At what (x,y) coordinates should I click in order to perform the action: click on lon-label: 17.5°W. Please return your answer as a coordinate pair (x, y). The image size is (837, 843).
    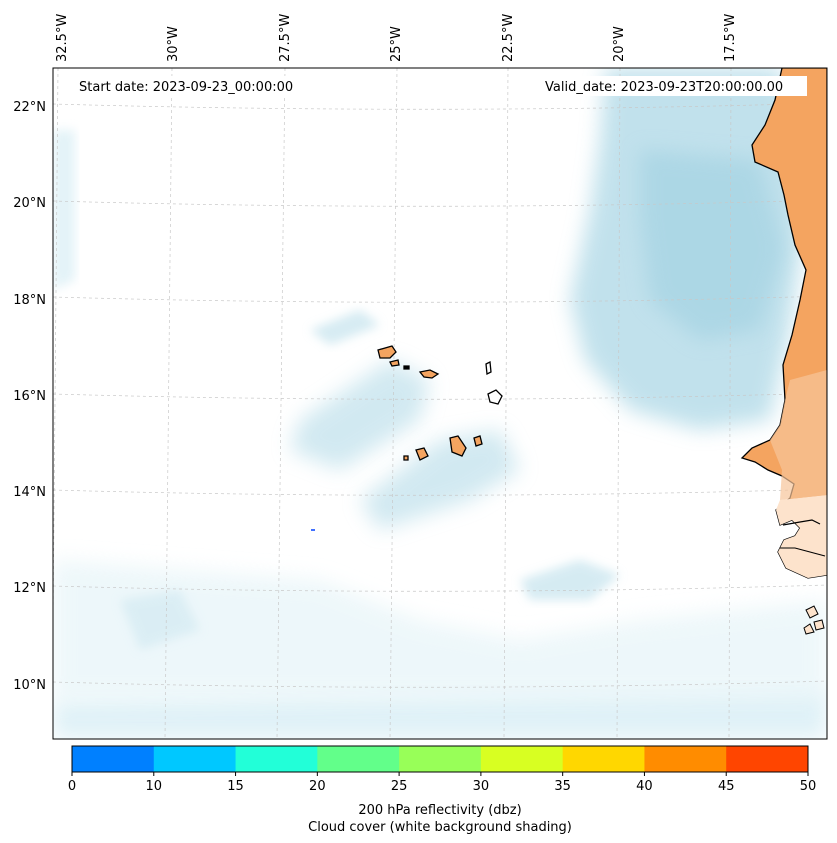
    Looking at the image, I should click on (730, 38).